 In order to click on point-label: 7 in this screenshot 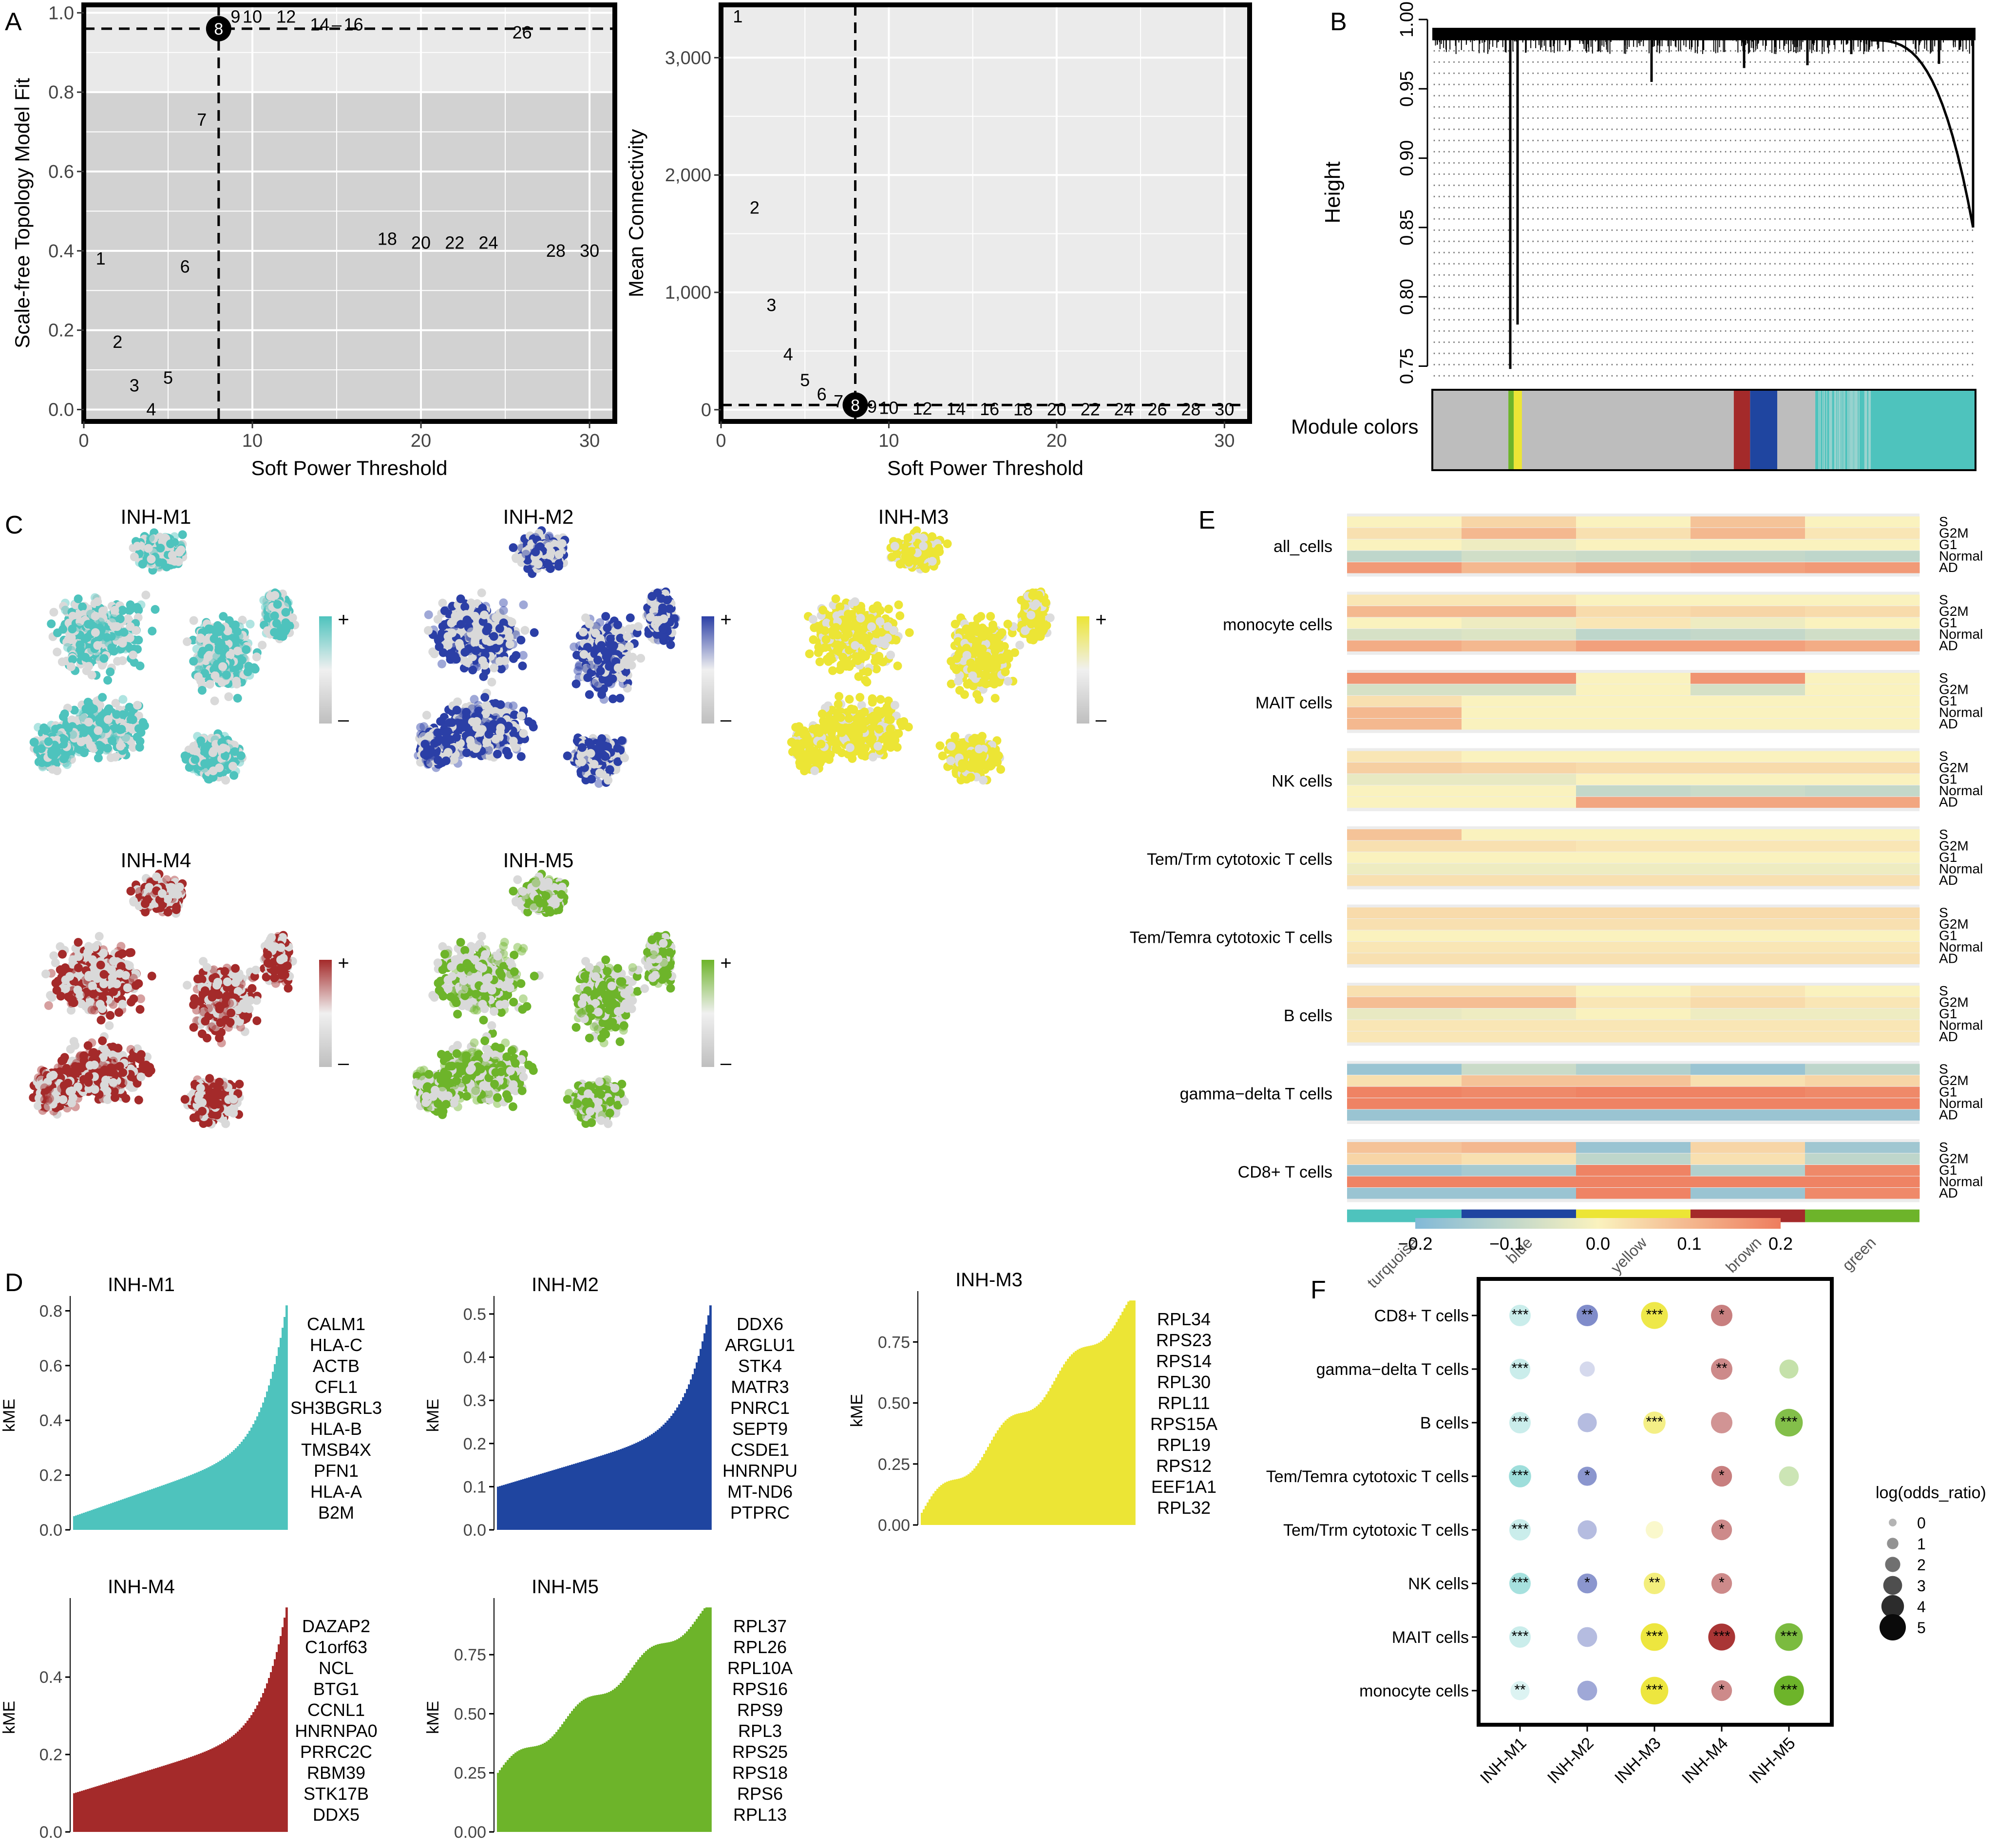, I will do `click(202, 120)`.